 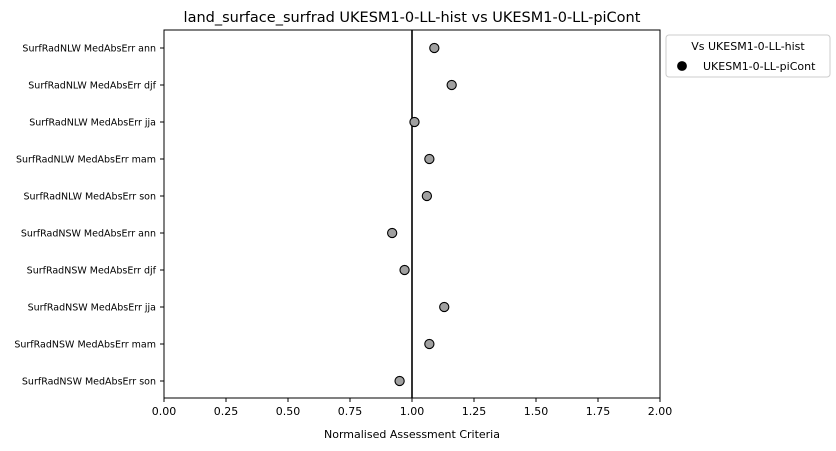 What do you see at coordinates (92, 86) in the screenshot?
I see `y-tick-label: SurfRadNLW MedAbsErr djf` at bounding box center [92, 86].